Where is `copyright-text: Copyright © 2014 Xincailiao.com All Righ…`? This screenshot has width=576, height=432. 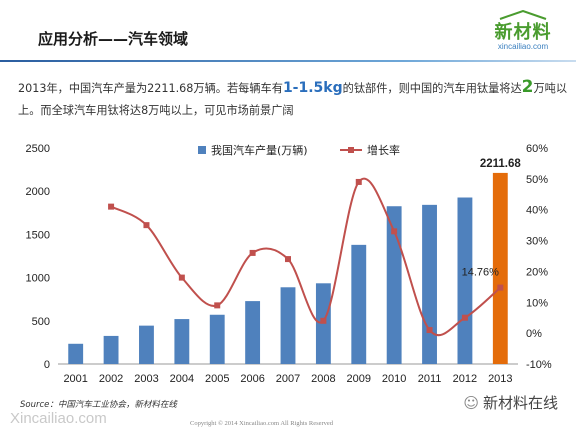
copyright-text: Copyright © 2014 Xincailiao.com All Righ… is located at coordinates (262, 423).